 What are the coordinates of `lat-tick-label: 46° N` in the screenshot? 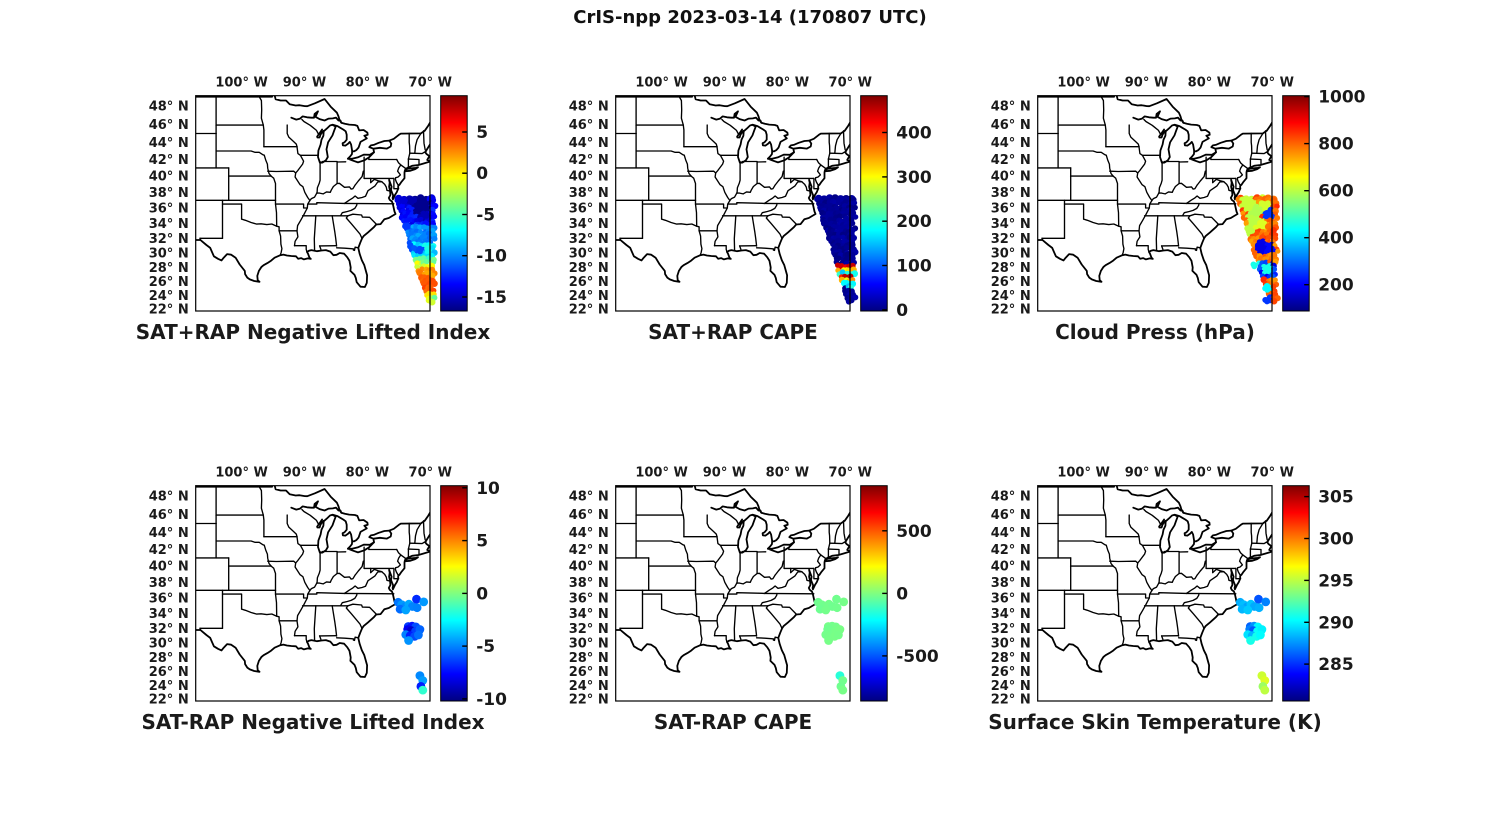 It's located at (589, 125).